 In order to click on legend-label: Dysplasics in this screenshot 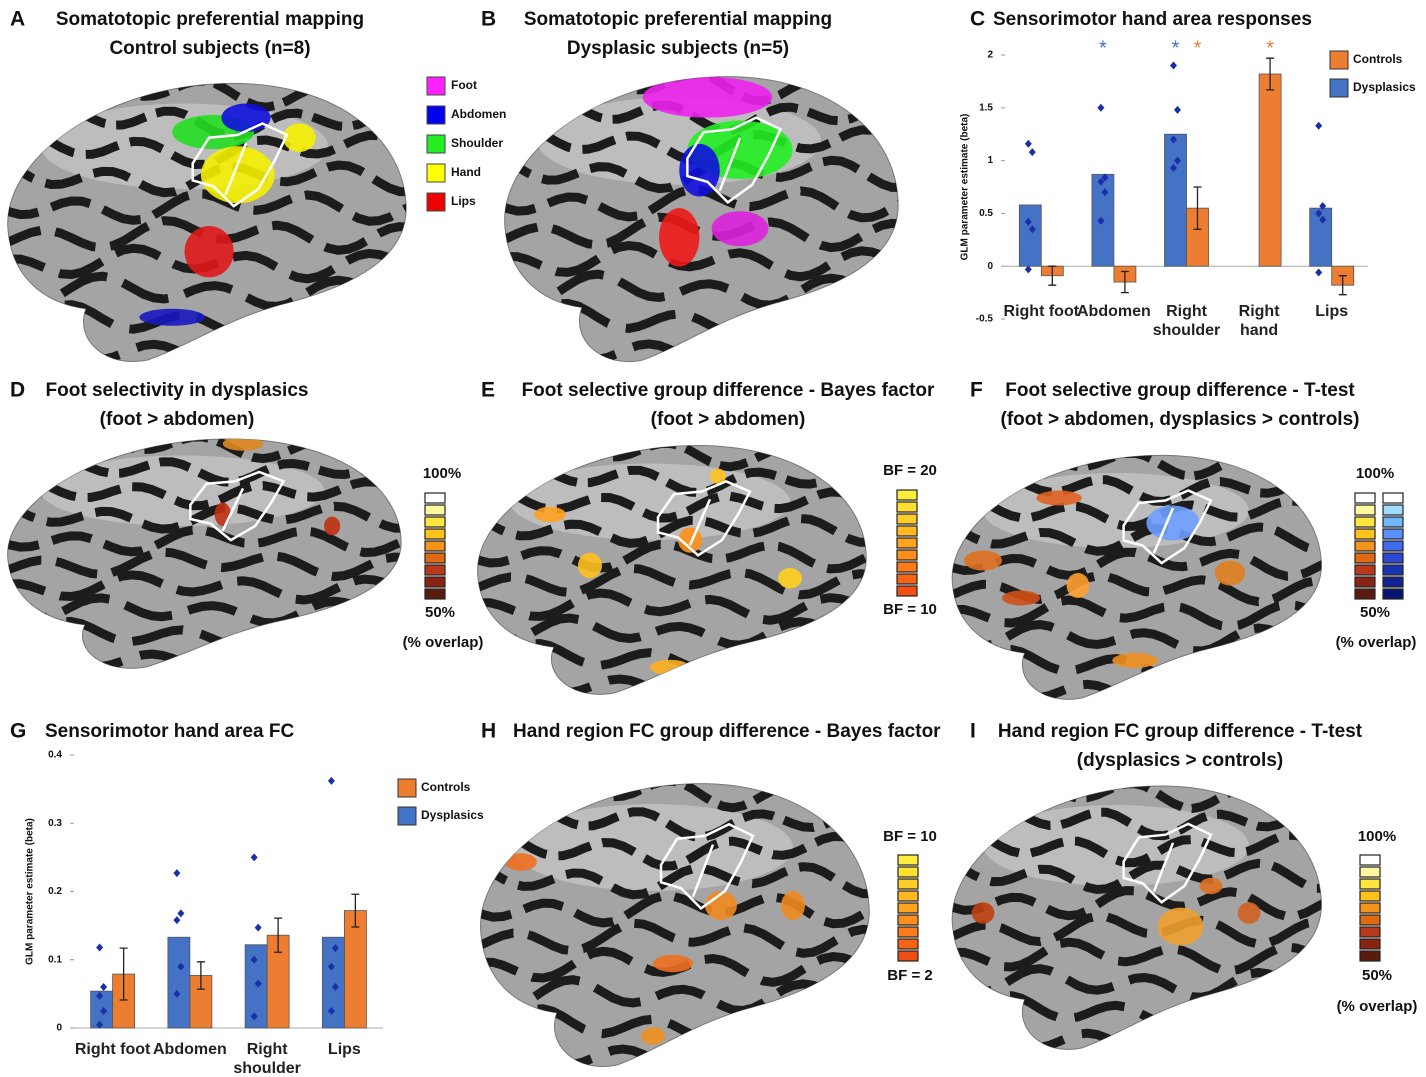, I will do `click(452, 815)`.